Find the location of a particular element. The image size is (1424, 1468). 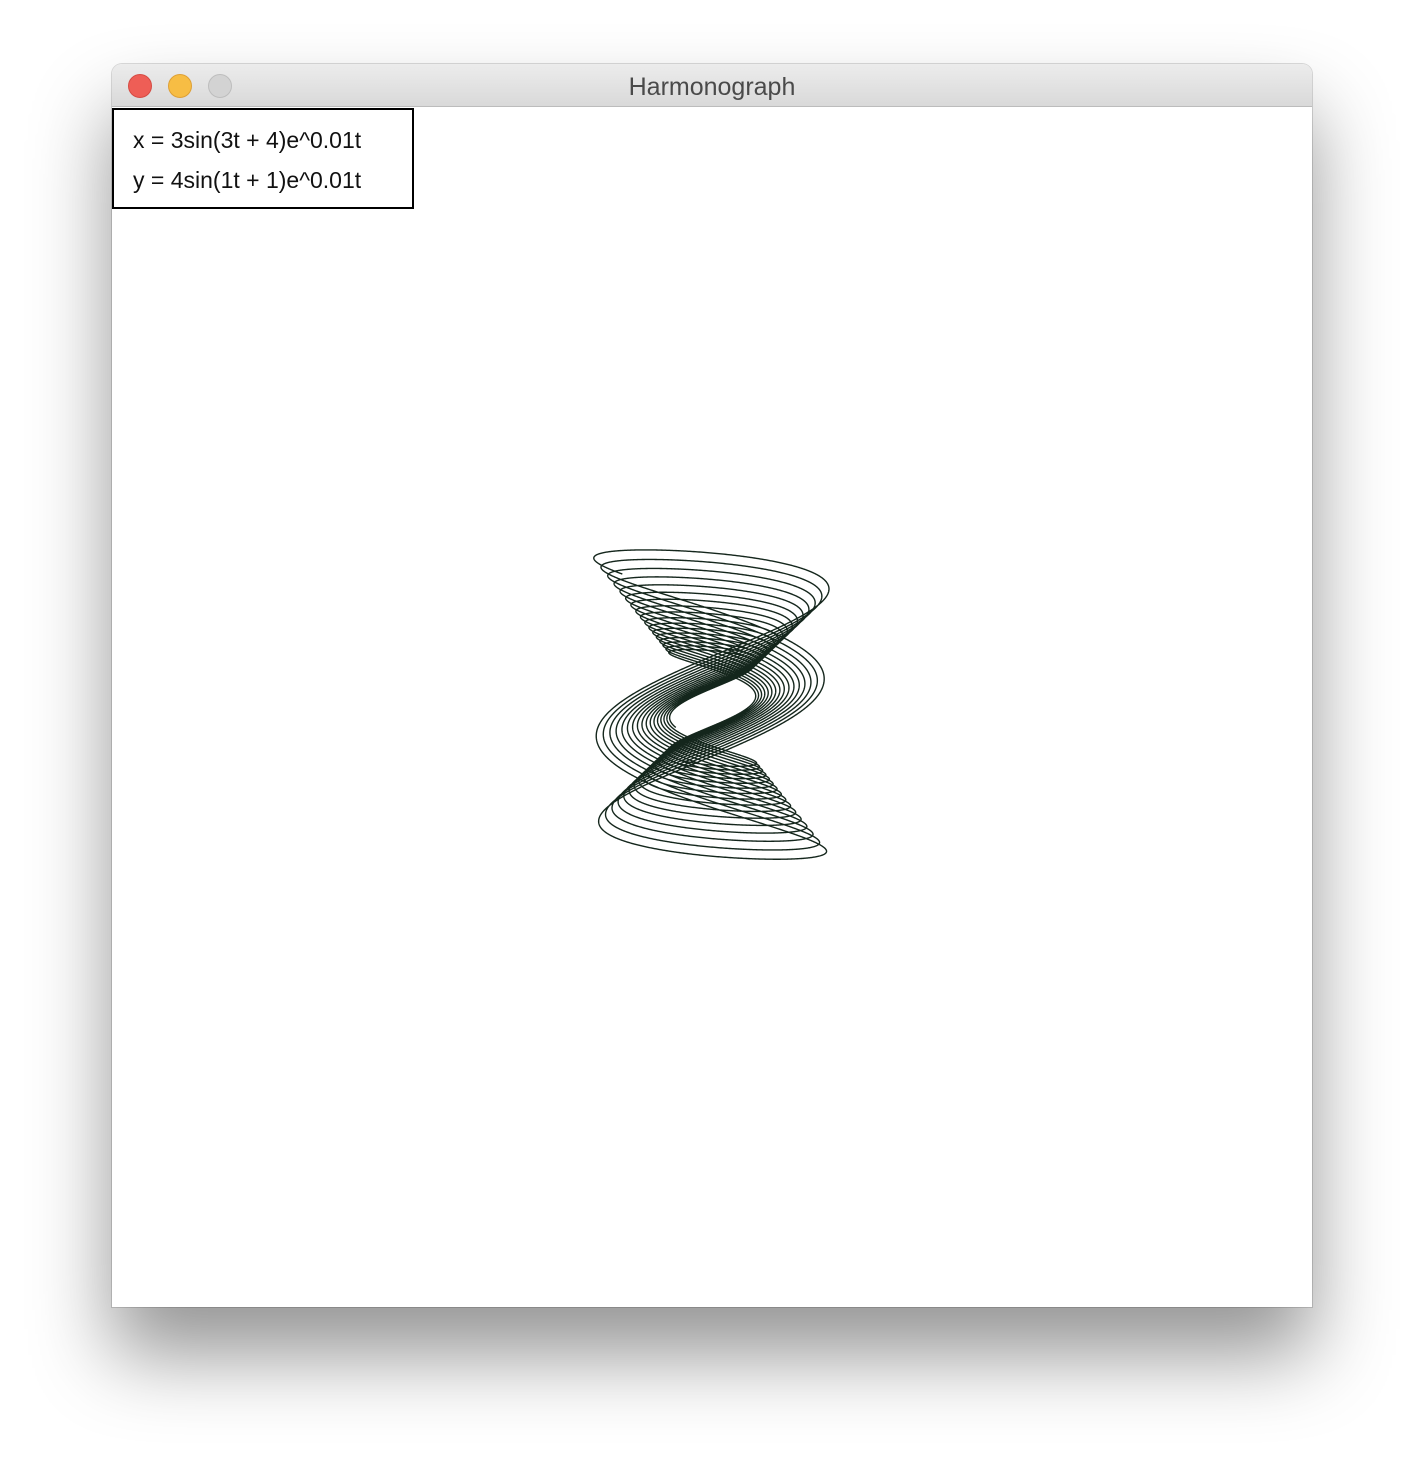

y-equation: y = 4sin(1t + 1)e^0.01t is located at coordinates (247, 180).